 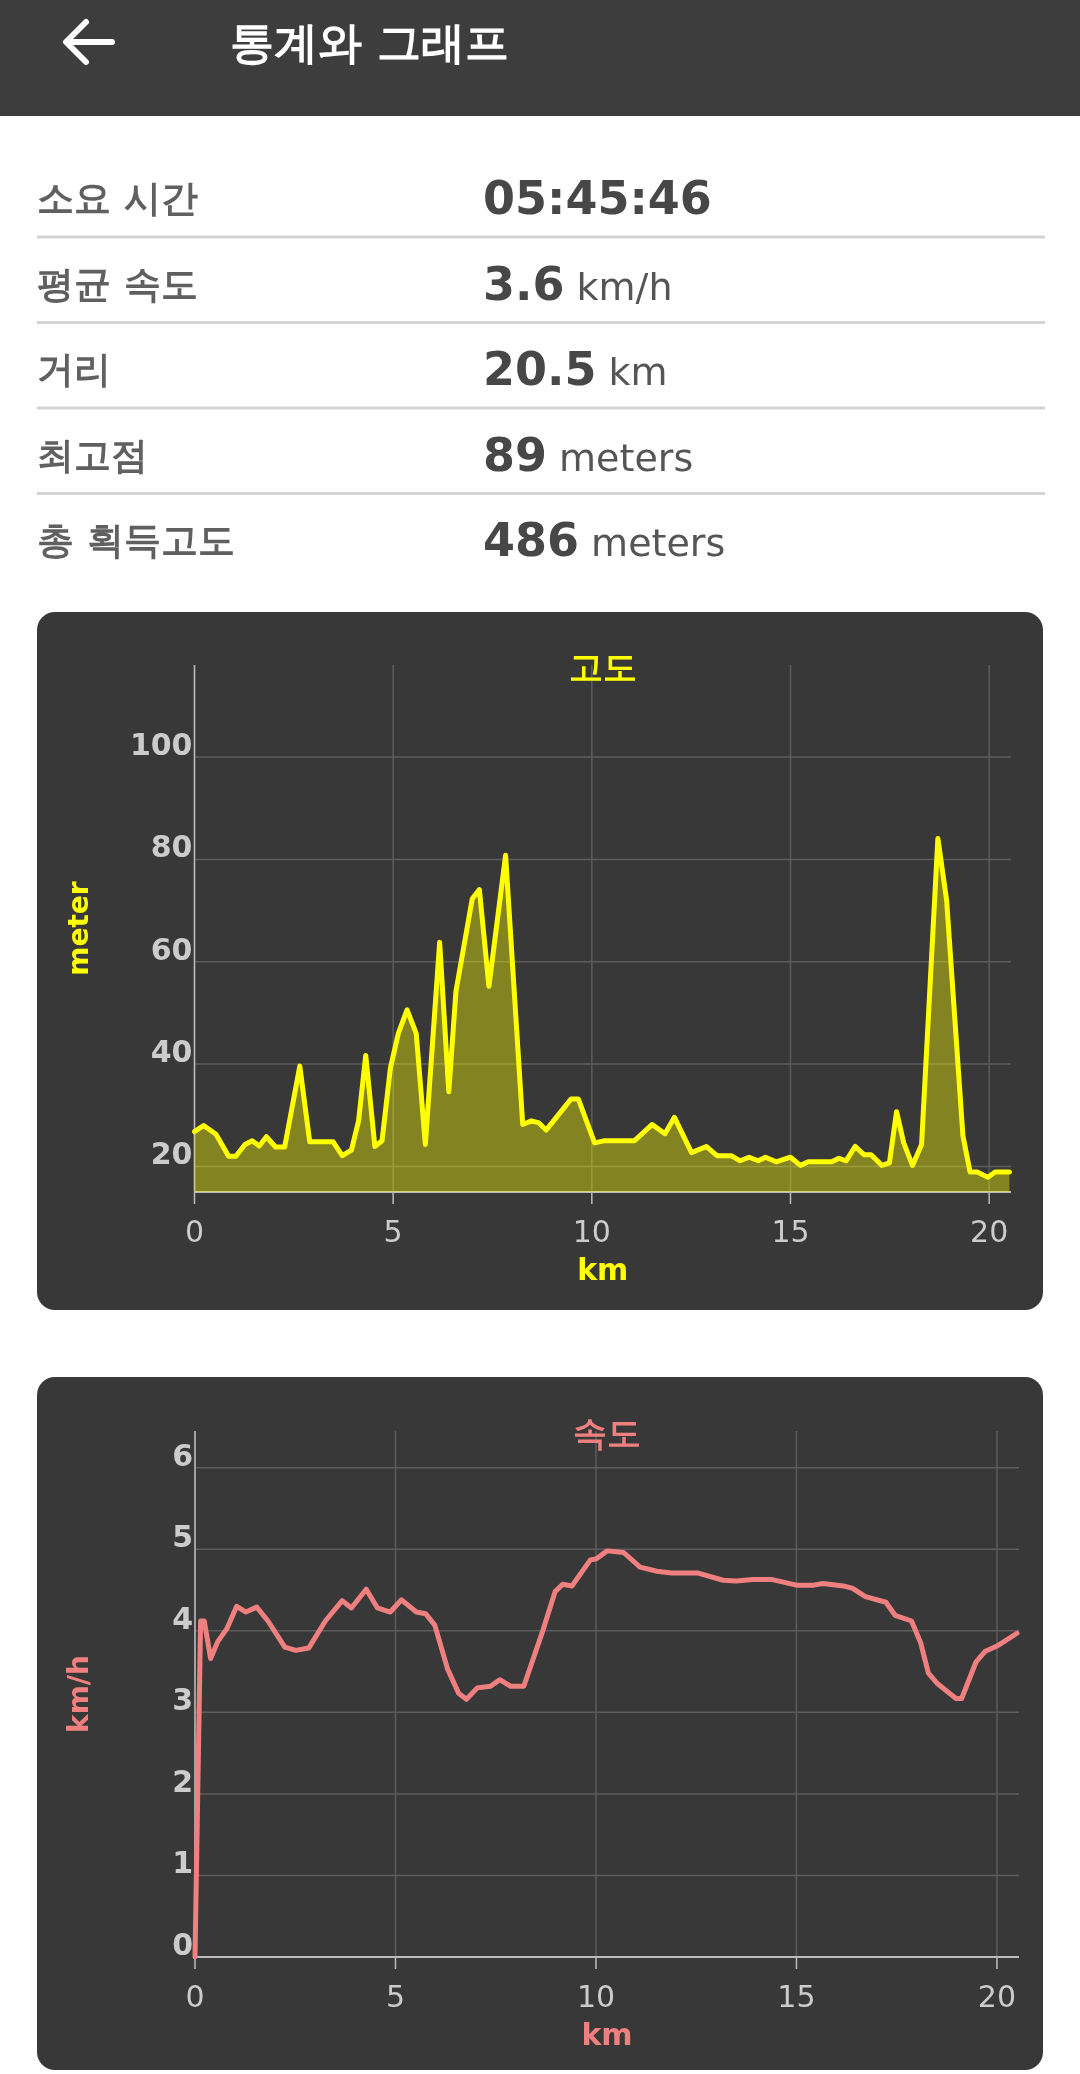 I want to click on y-tick-label: 3, so click(x=182, y=1700).